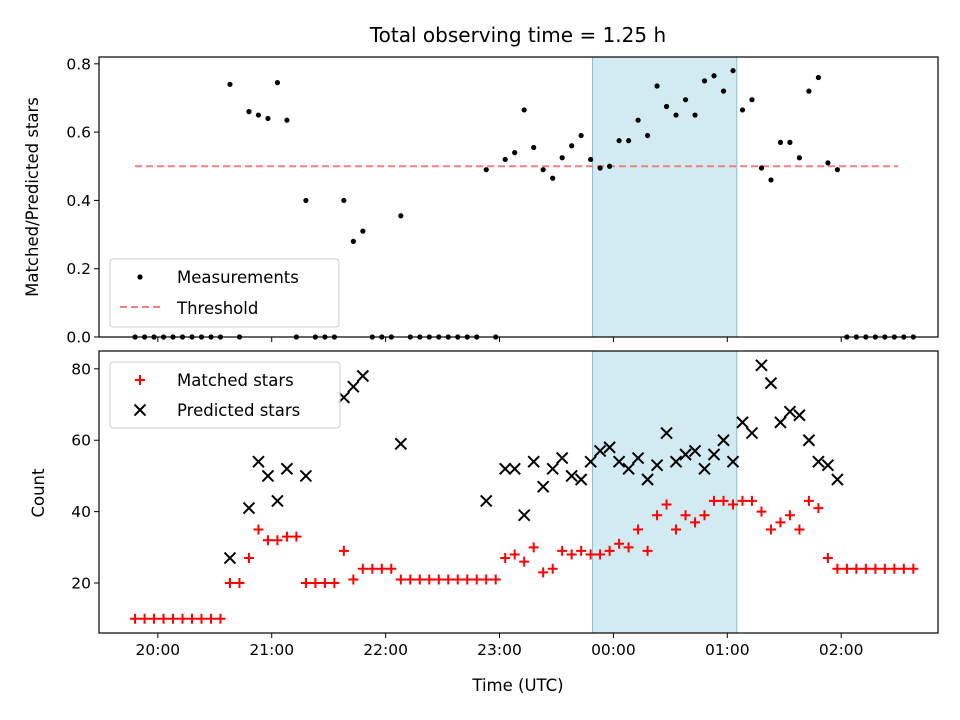 The width and height of the screenshot is (960, 720). I want to click on y-tick-label: 0.2, so click(78, 269).